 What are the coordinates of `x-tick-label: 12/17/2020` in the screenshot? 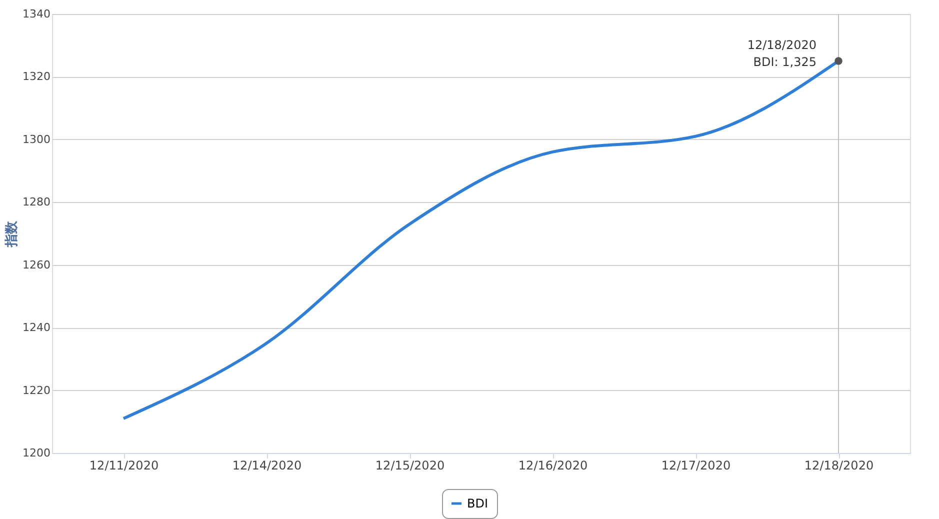 It's located at (696, 465).